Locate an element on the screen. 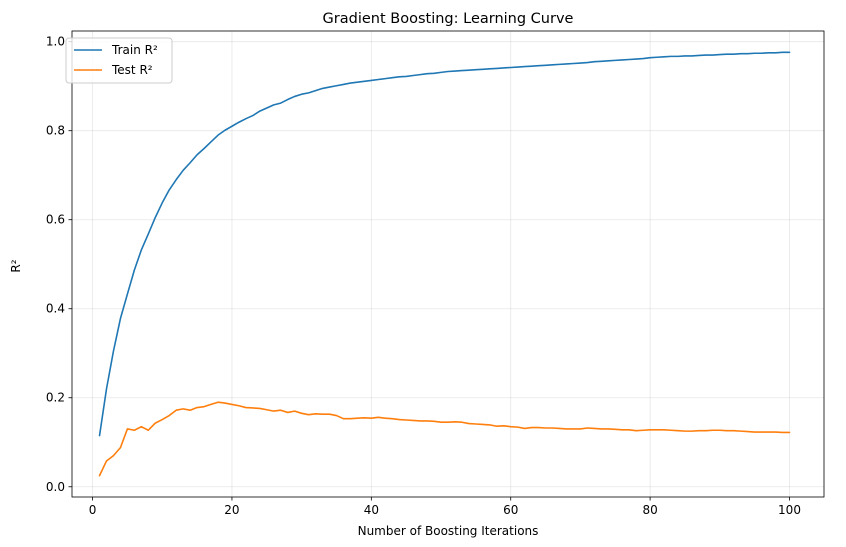 The width and height of the screenshot is (846, 547). x-tick-label: 0 is located at coordinates (93, 510).